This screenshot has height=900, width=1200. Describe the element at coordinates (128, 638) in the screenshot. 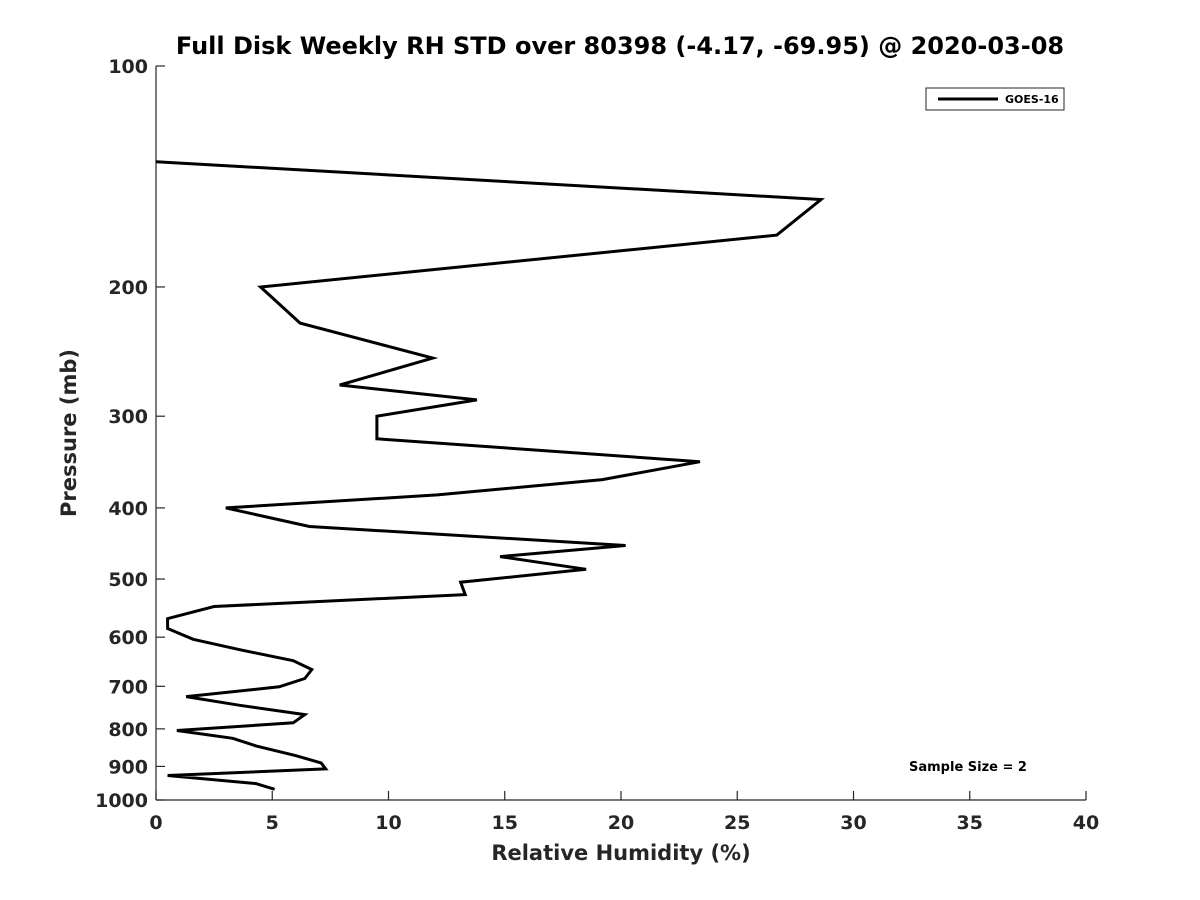

I see `y-tick-label: 600` at that location.